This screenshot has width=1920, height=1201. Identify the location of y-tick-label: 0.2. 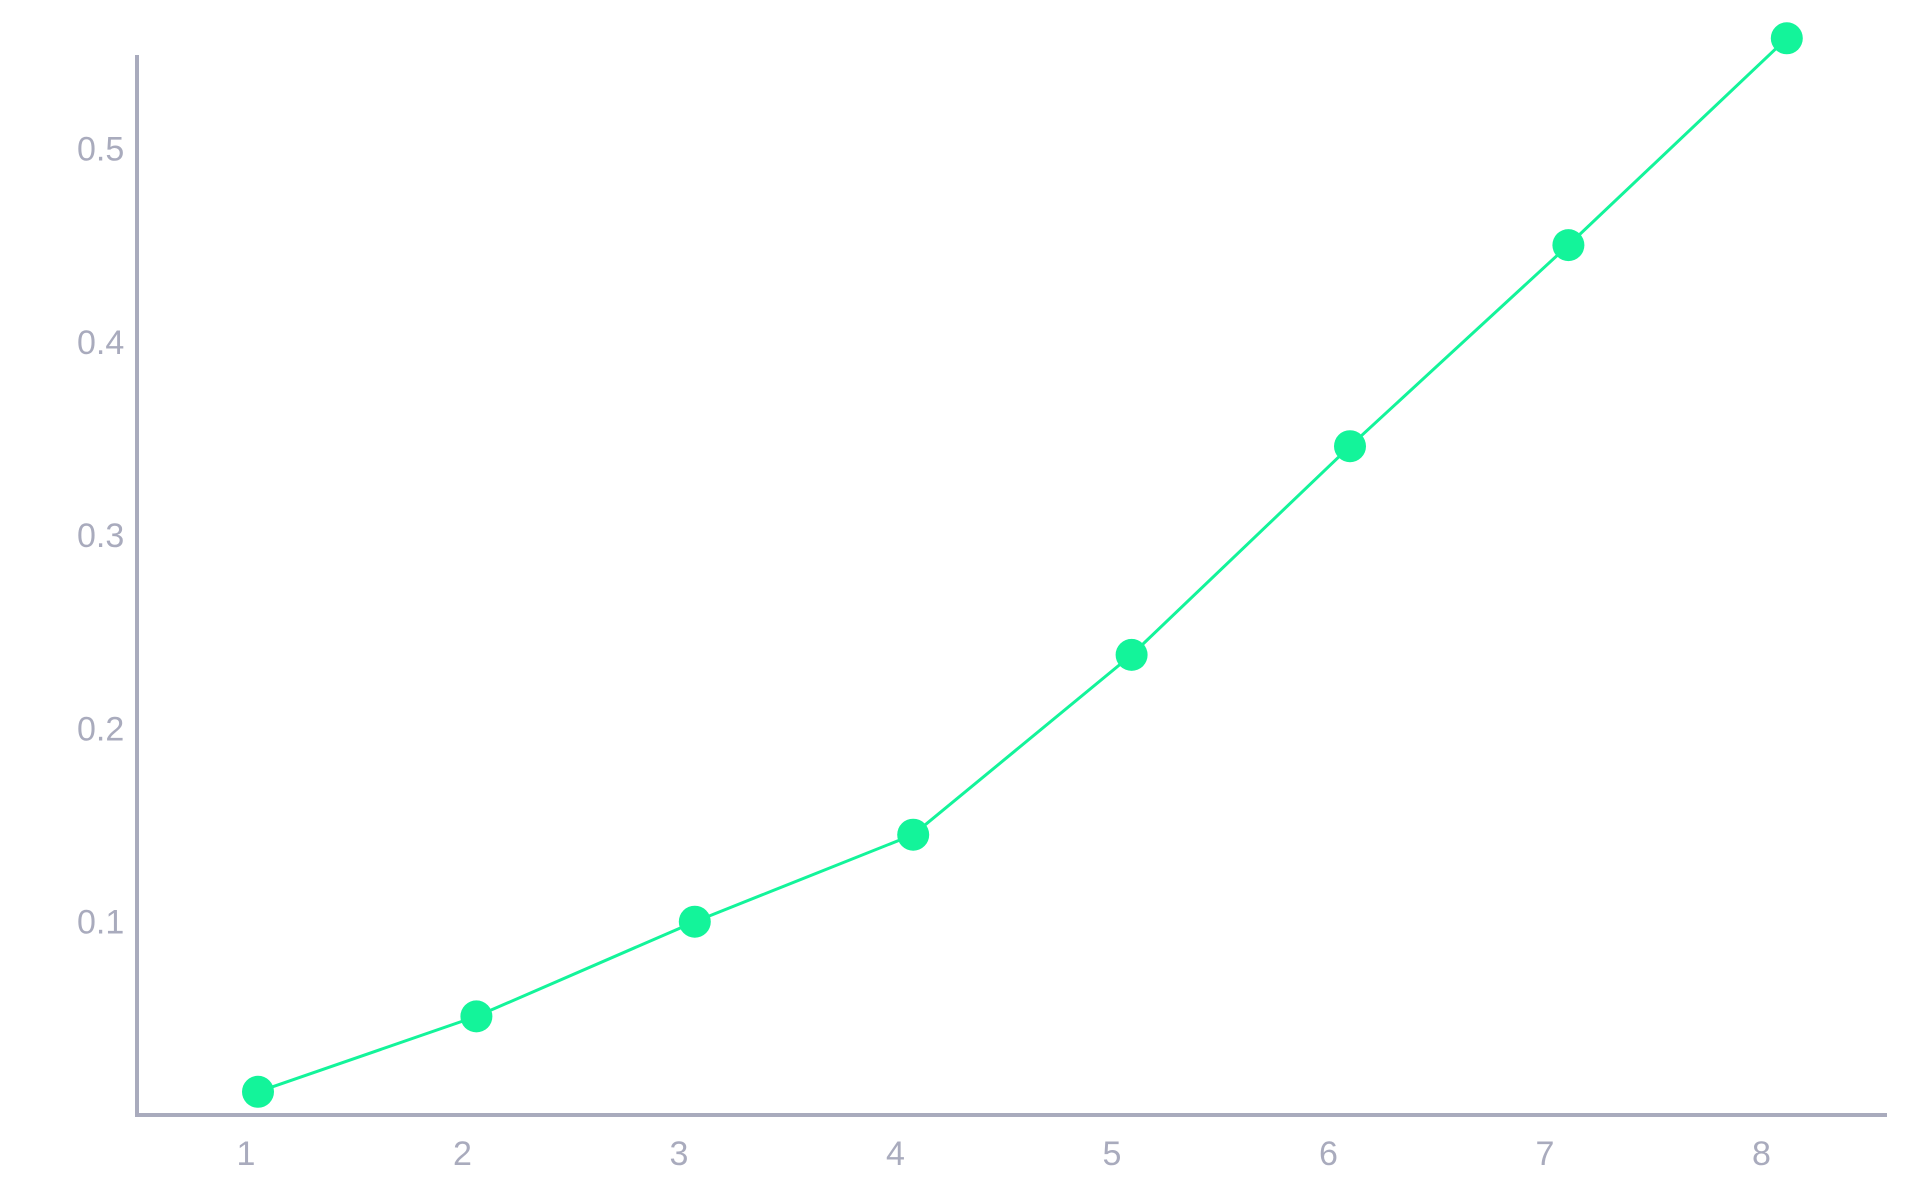
(100, 729).